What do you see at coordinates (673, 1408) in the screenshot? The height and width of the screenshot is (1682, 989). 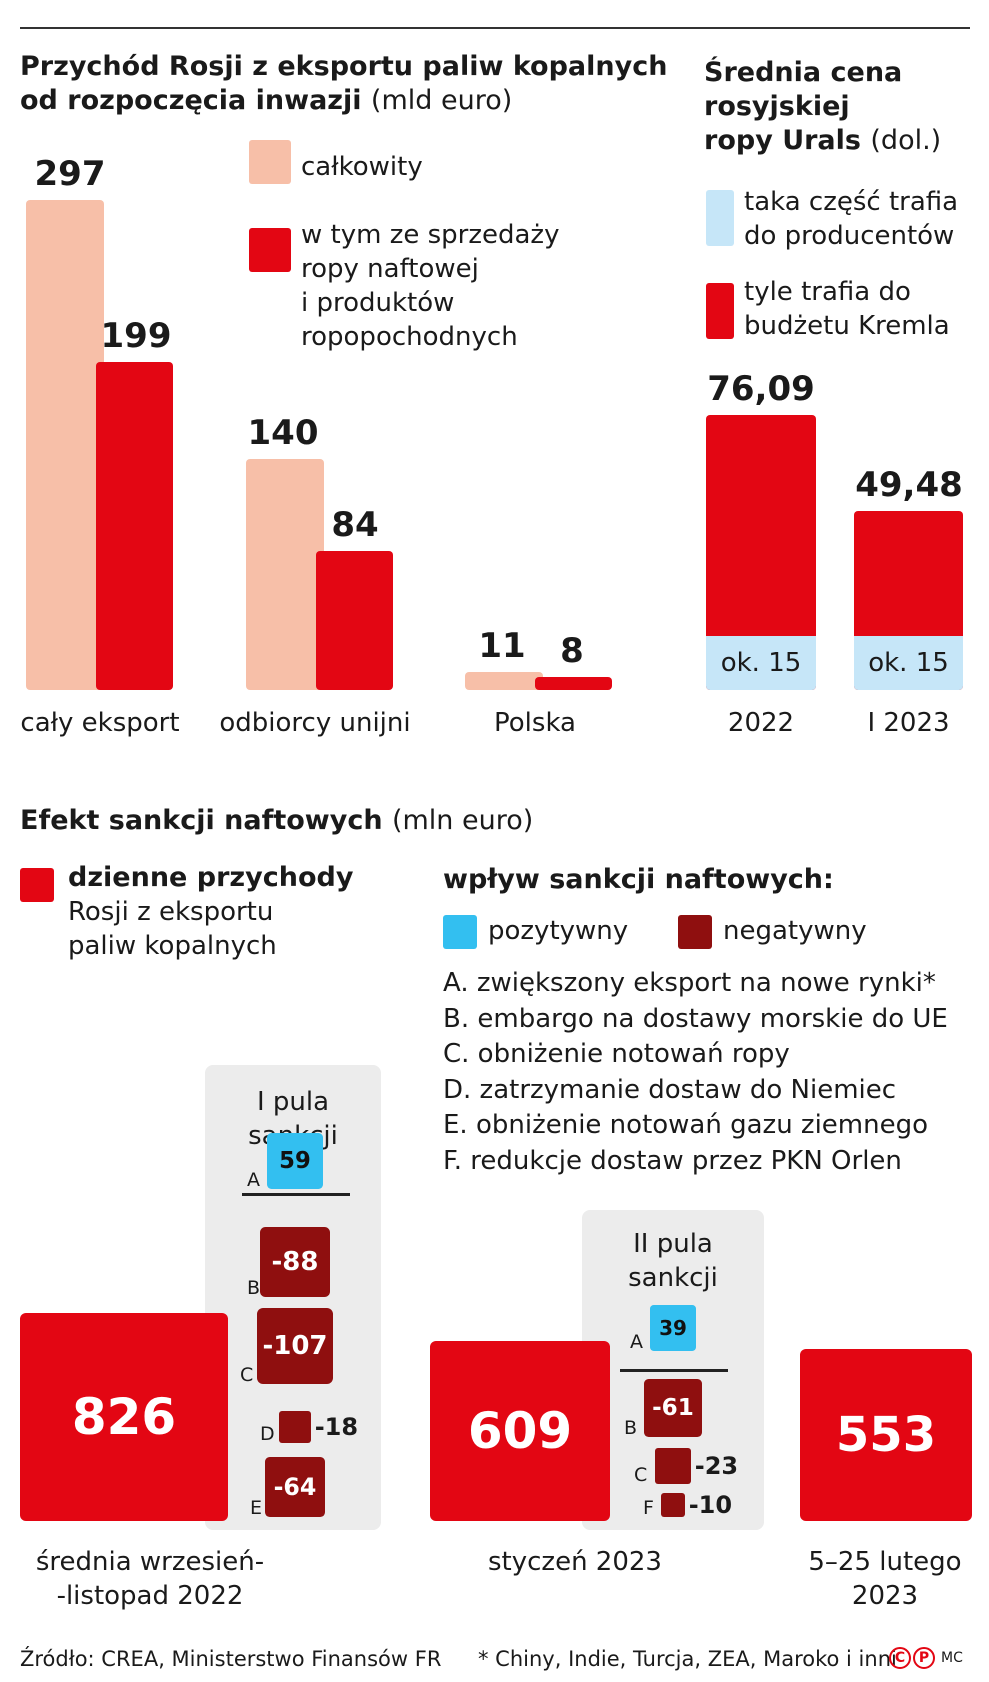 I see `impact-p2-b: -61` at bounding box center [673, 1408].